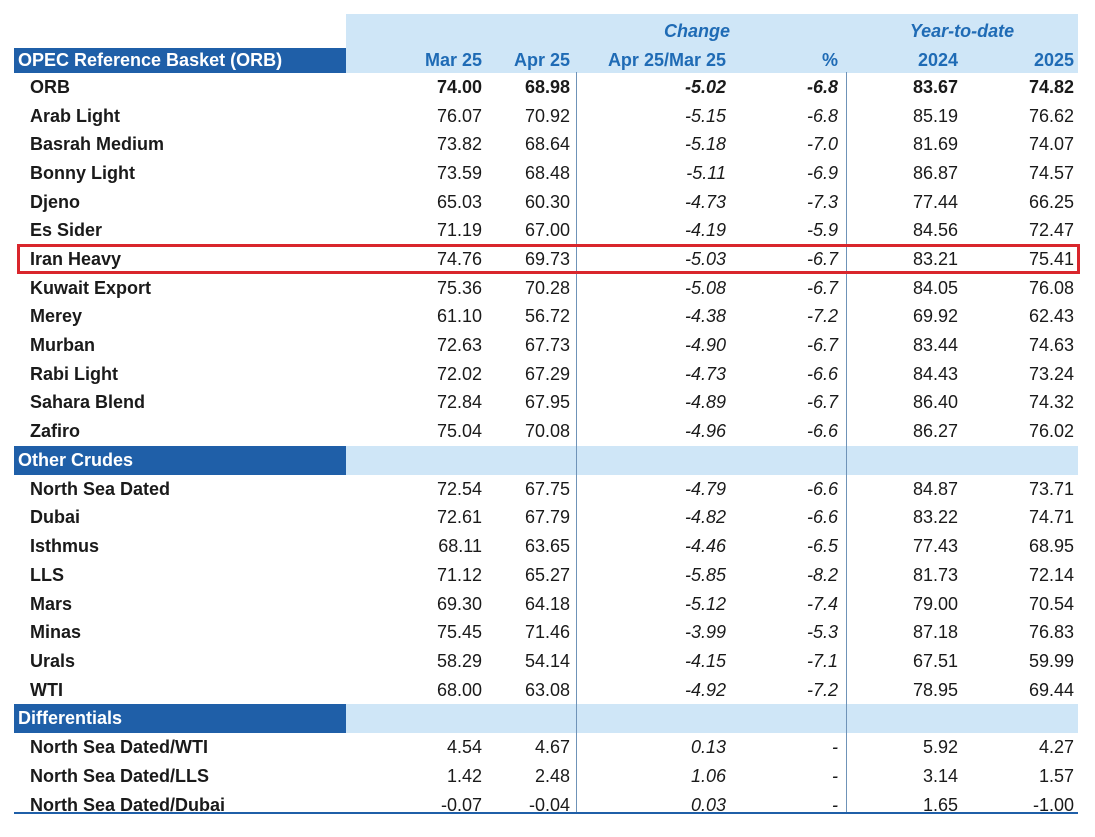  I want to click on value-ytd-2025: 74.82, so click(1051, 86).